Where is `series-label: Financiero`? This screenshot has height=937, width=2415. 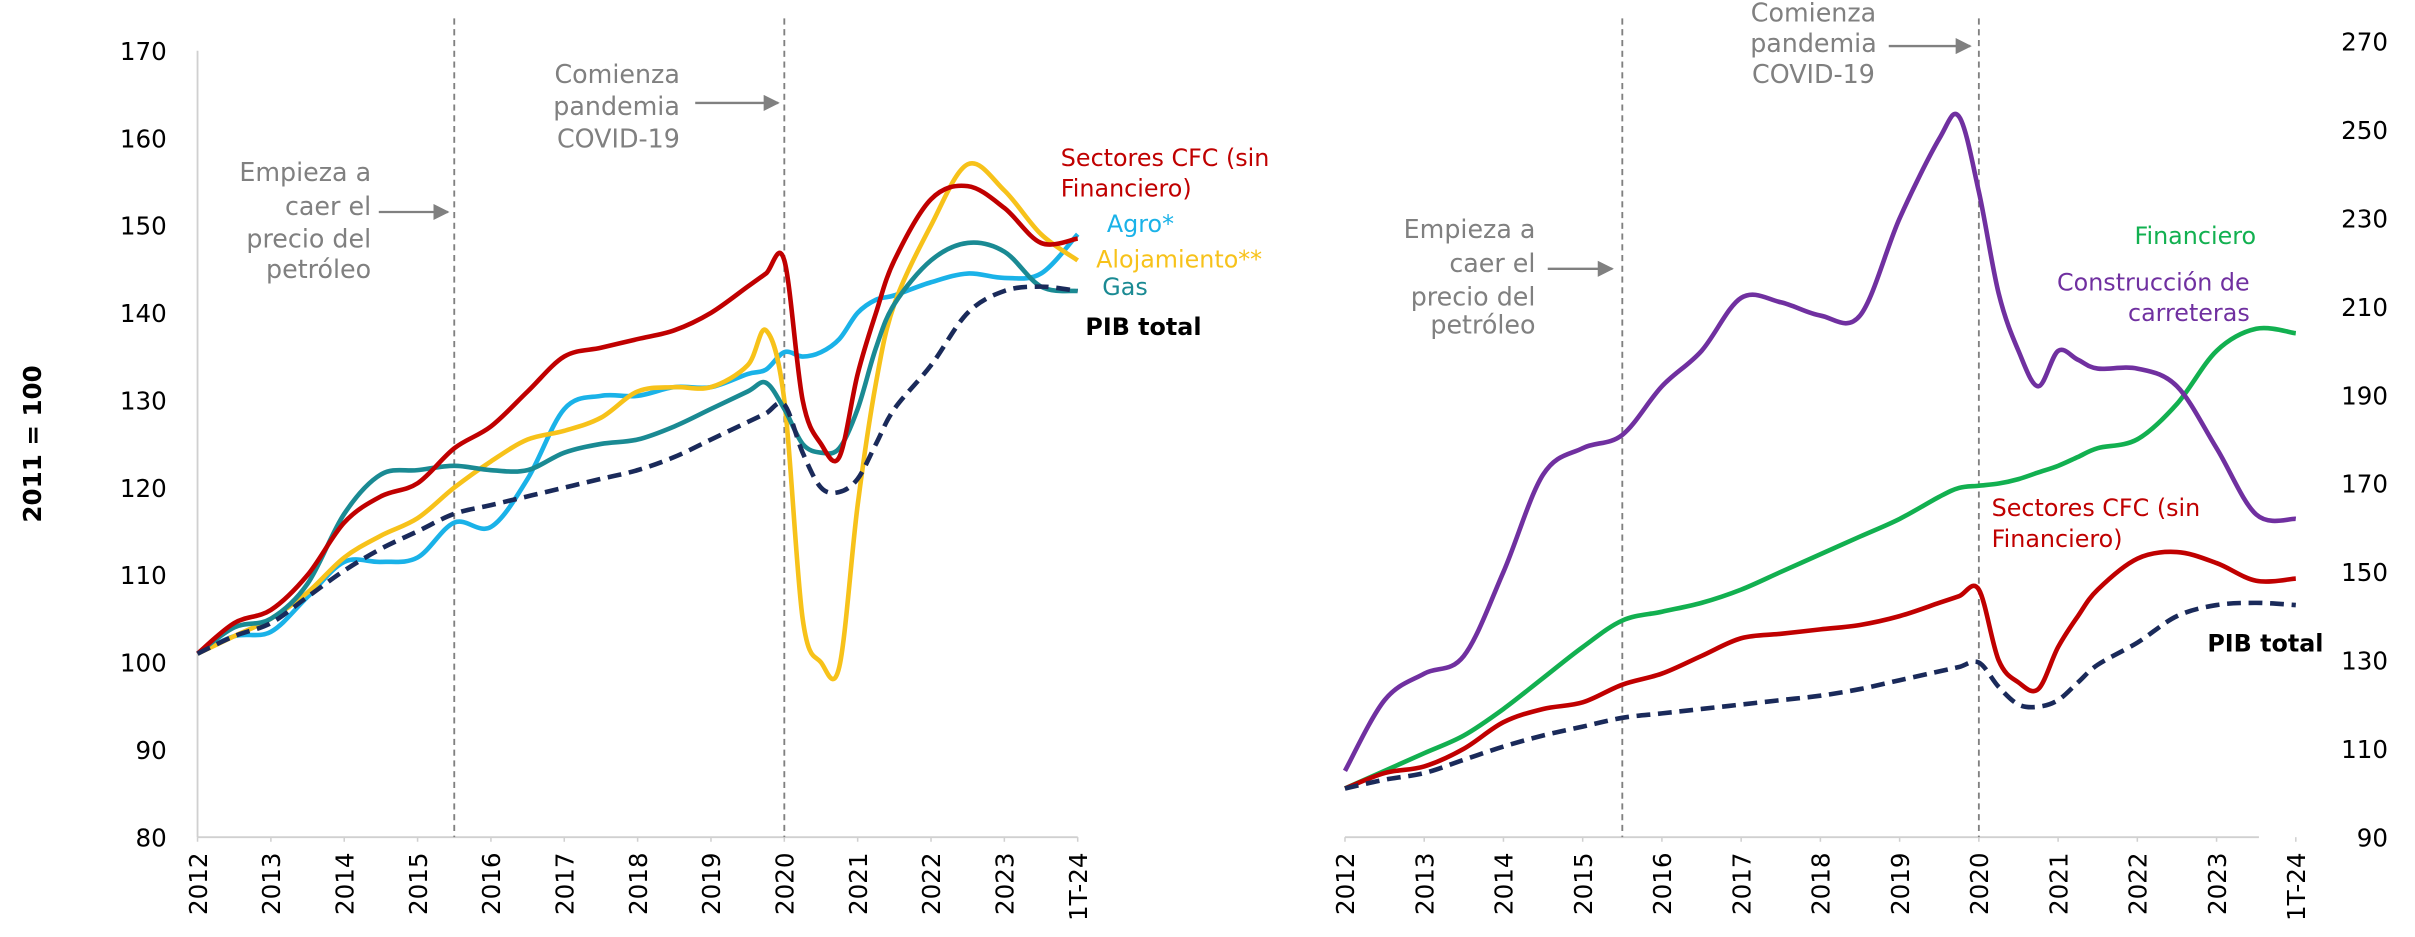 series-label: Financiero is located at coordinates (2195, 236).